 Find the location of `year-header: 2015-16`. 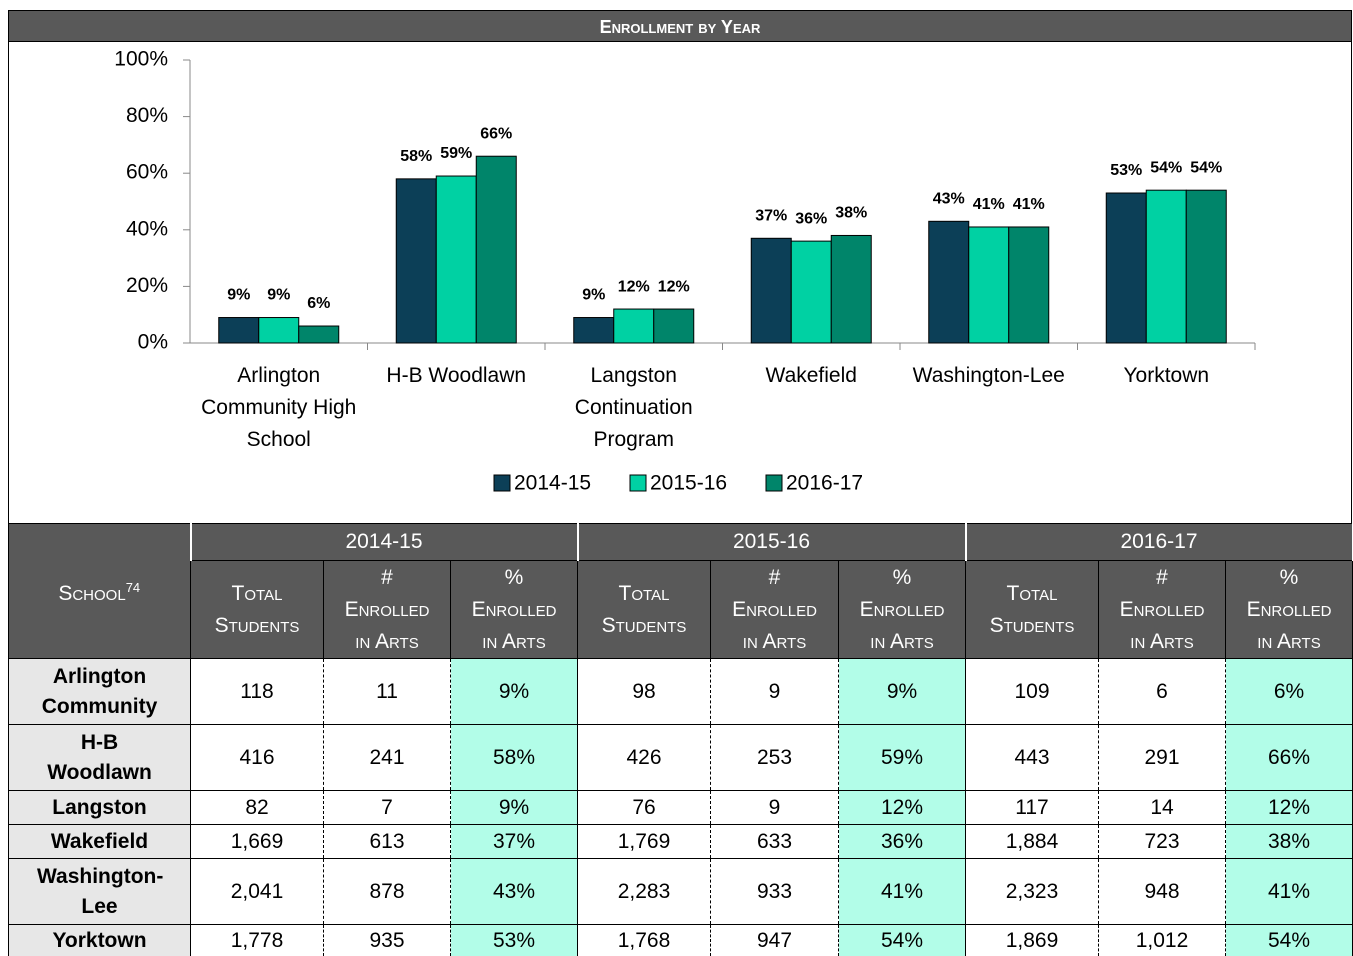

year-header: 2015-16 is located at coordinates (771, 542).